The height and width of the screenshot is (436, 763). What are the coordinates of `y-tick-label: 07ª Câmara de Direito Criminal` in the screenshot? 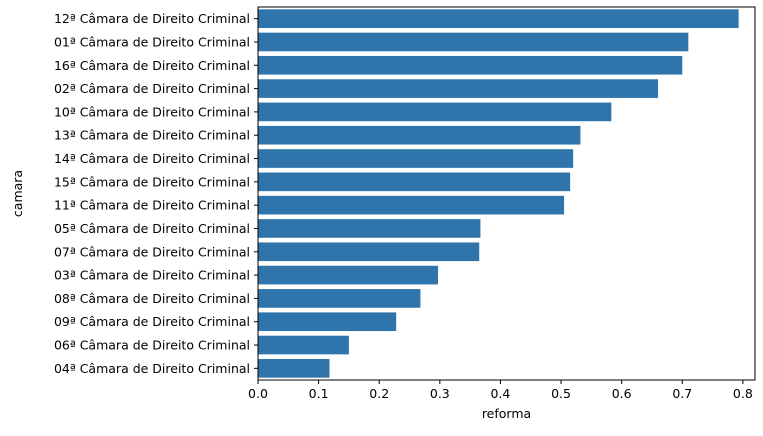 It's located at (152, 251).